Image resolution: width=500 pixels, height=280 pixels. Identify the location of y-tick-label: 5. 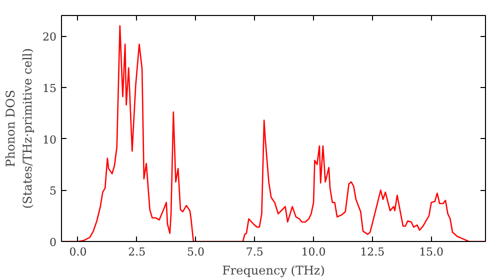
(53, 191).